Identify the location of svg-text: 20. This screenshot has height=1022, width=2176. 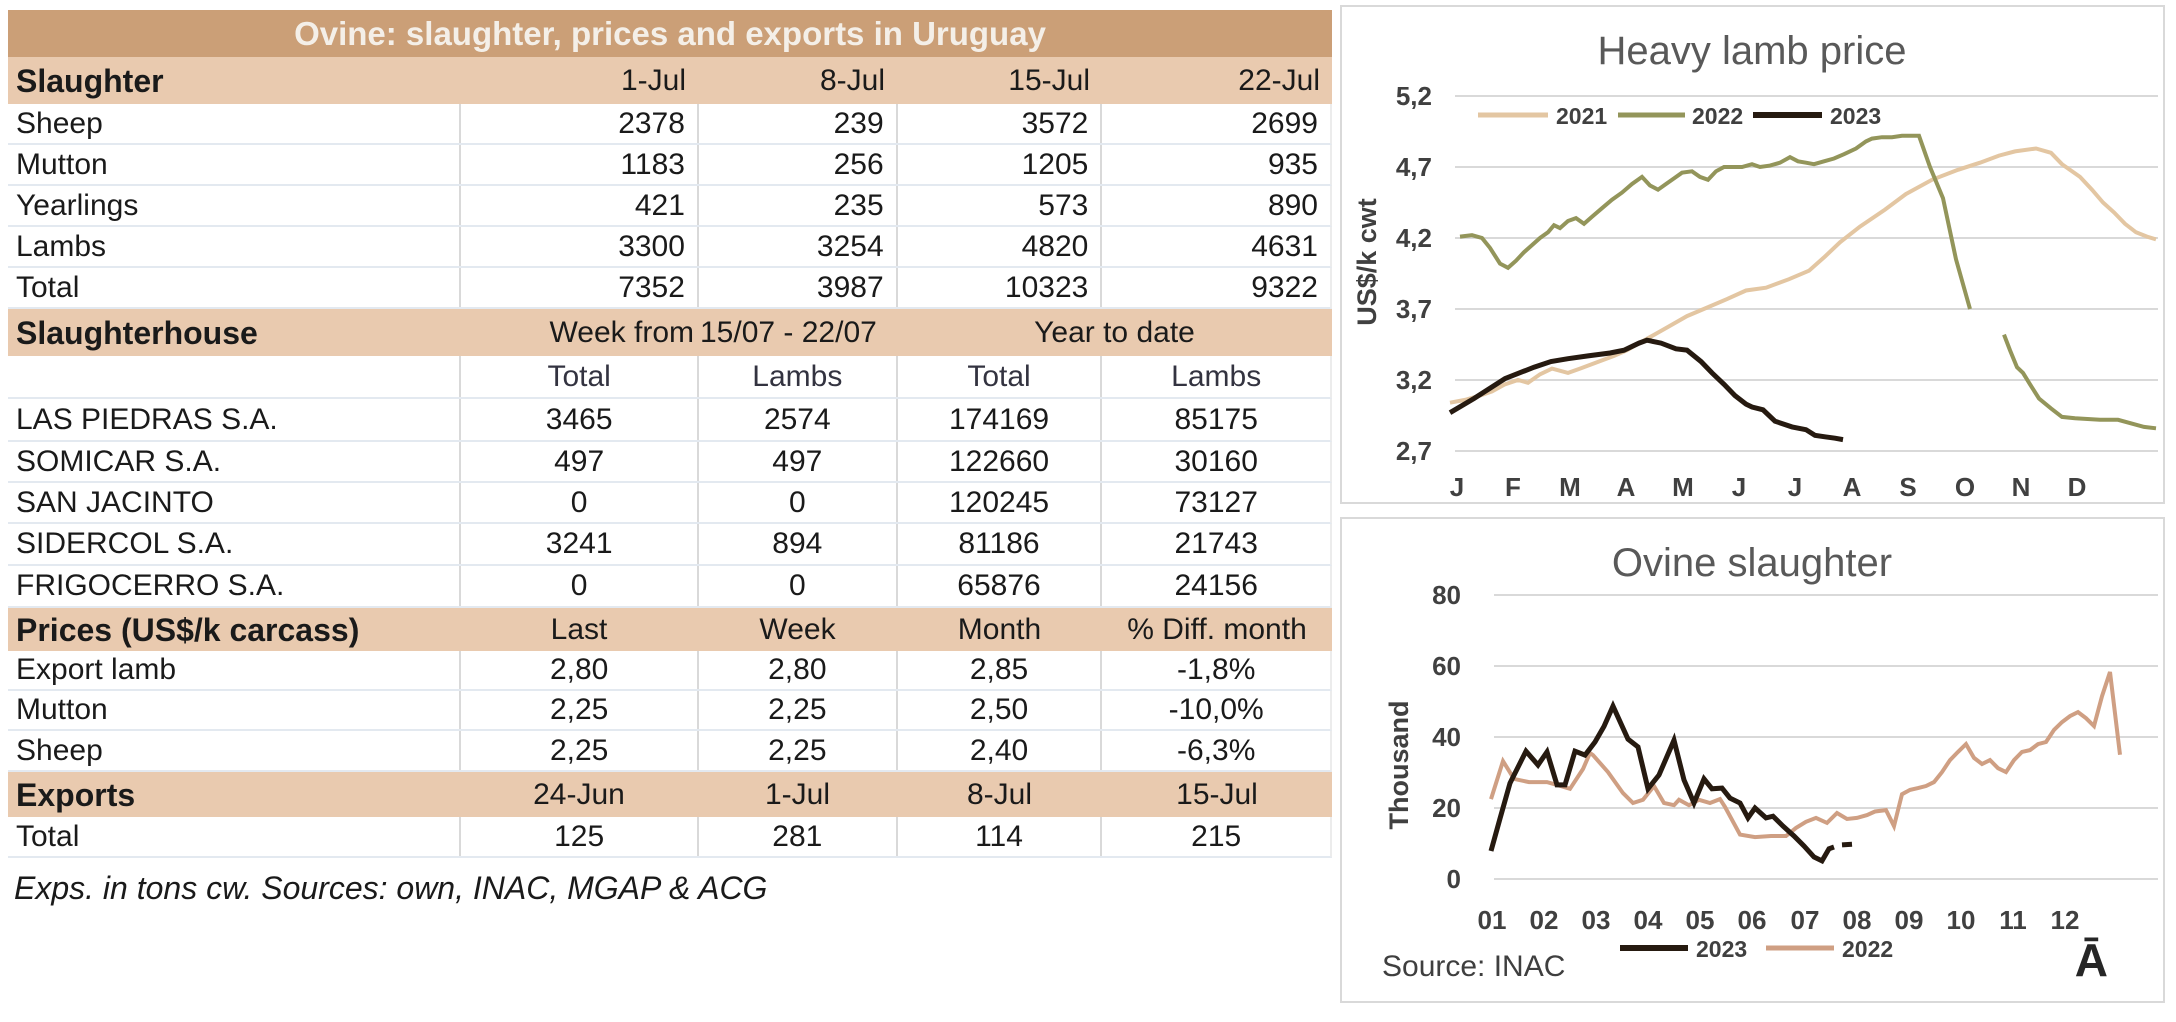
(1446, 808).